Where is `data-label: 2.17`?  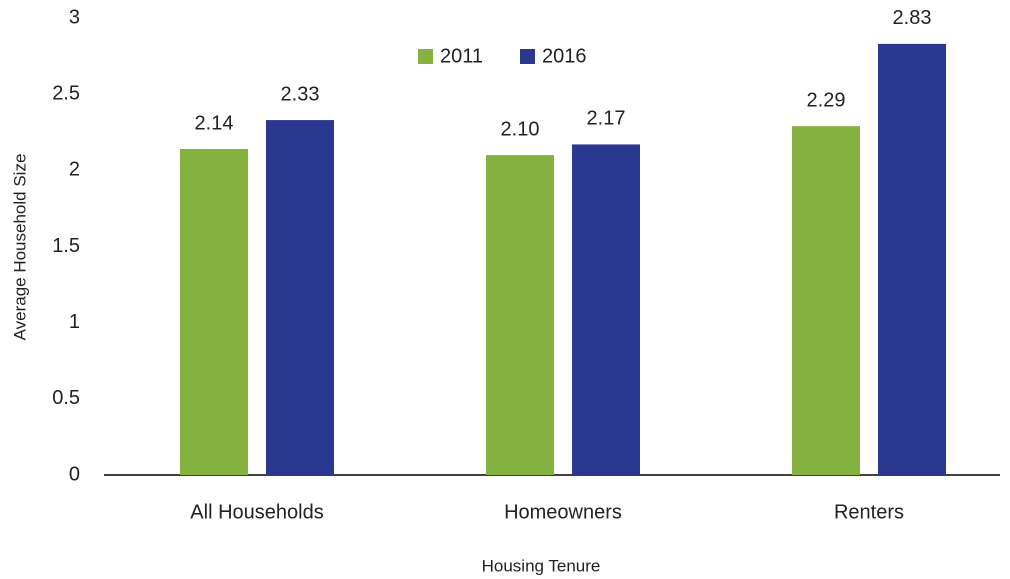 data-label: 2.17 is located at coordinates (606, 119).